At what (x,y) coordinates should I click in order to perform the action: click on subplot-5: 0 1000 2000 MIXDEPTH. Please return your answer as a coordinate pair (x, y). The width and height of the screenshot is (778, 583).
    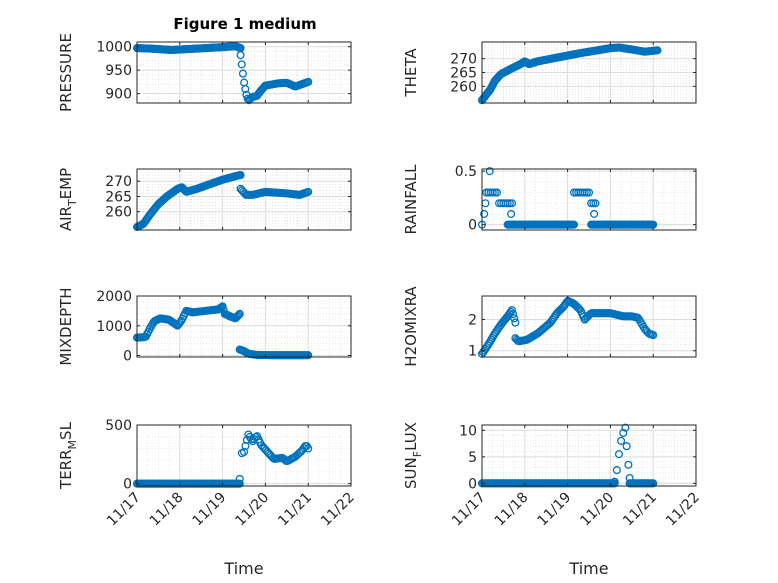
    Looking at the image, I should click on (204, 326).